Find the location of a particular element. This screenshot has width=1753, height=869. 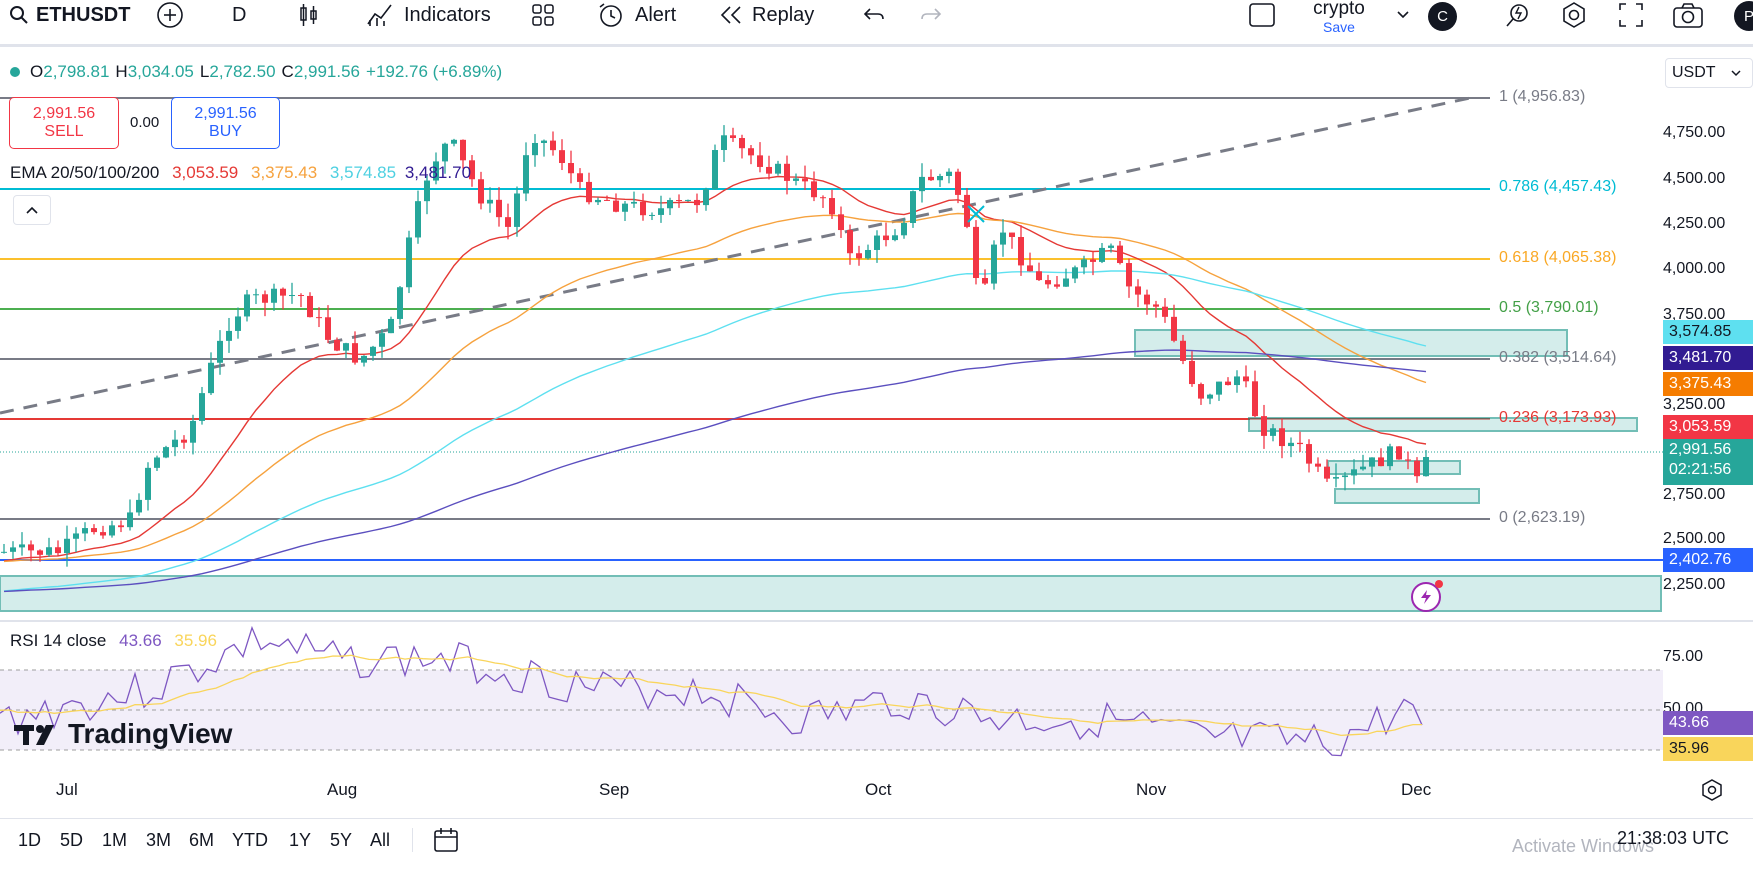

spread-value: 0.00 is located at coordinates (145, 122).